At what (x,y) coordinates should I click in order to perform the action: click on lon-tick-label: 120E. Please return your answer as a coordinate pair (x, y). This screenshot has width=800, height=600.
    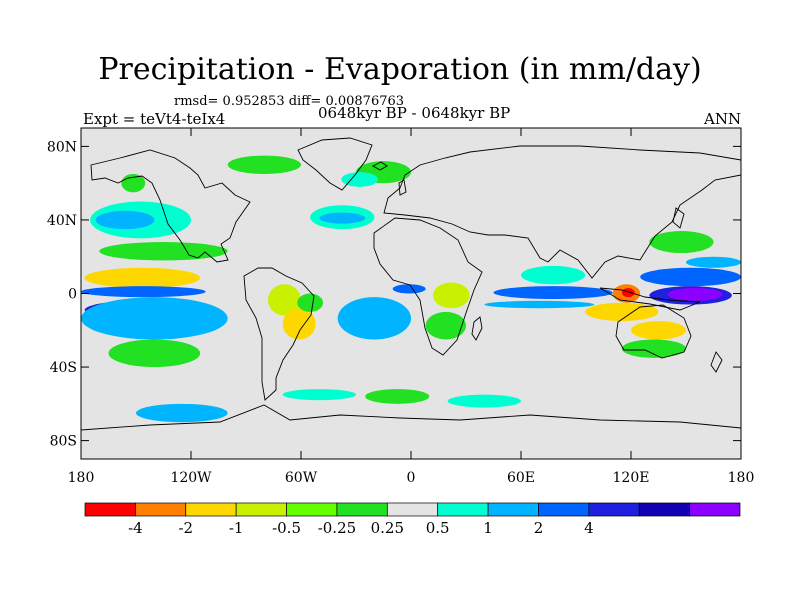
    Looking at the image, I should click on (631, 478).